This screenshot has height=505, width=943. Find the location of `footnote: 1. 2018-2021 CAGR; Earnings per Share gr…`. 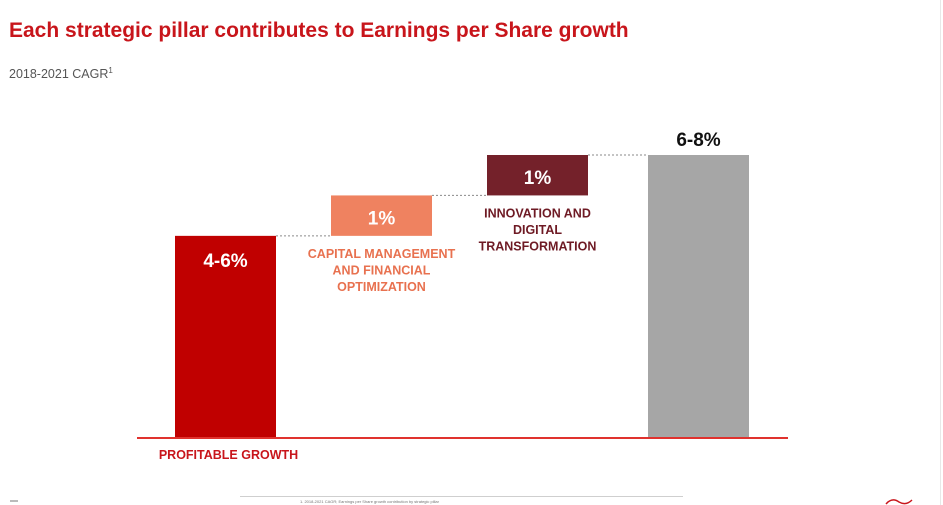

footnote: 1. 2018-2021 CAGR; Earnings per Share gr… is located at coordinates (369, 502).